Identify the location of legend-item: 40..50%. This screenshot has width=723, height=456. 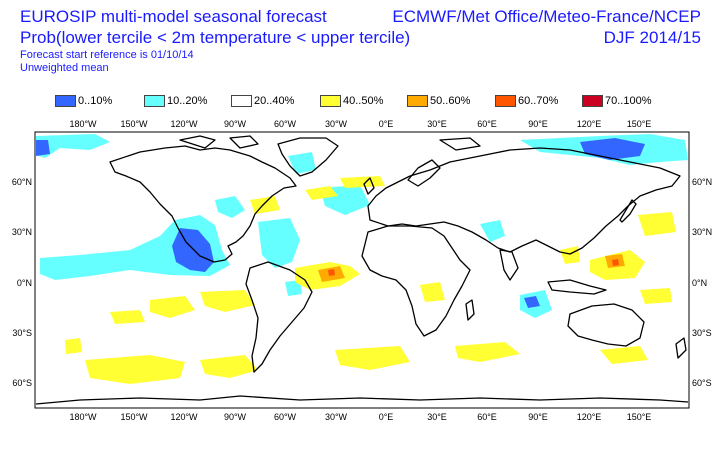
(351, 101).